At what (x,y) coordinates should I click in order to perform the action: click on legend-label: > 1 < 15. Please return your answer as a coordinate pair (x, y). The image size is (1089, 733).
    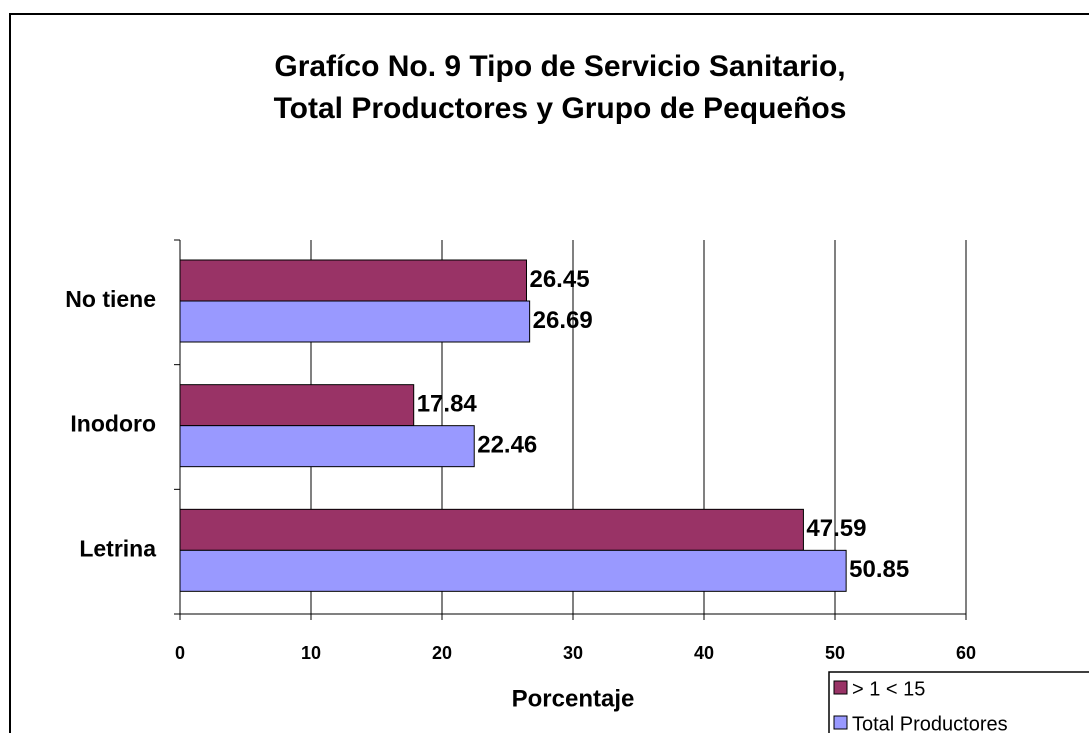
    Looking at the image, I should click on (888, 689).